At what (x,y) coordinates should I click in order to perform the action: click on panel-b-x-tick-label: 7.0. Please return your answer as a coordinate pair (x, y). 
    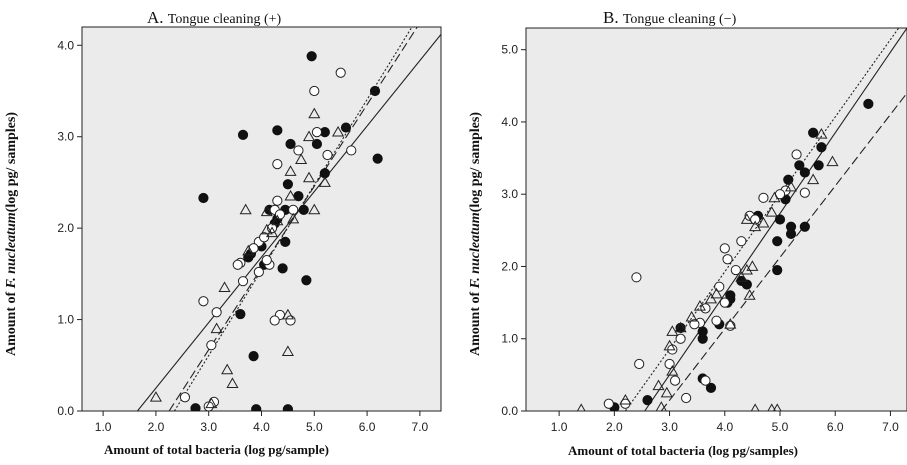
    Looking at the image, I should click on (890, 427).